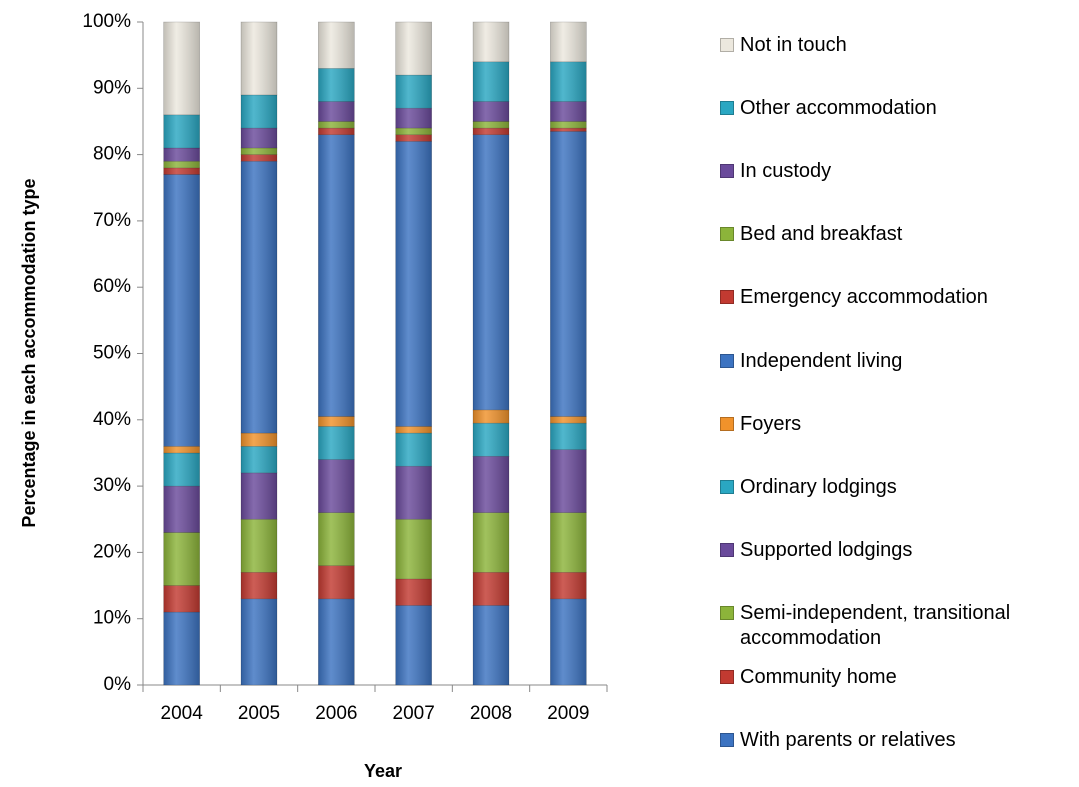  What do you see at coordinates (826, 550) in the screenshot?
I see `legend-label: Supported lodgings` at bounding box center [826, 550].